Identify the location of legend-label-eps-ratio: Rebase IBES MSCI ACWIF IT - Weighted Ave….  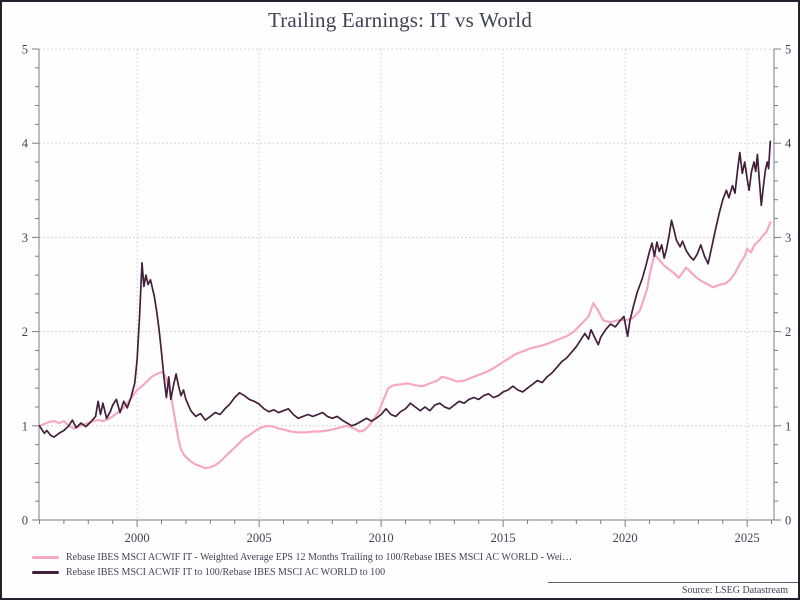
(319, 557).